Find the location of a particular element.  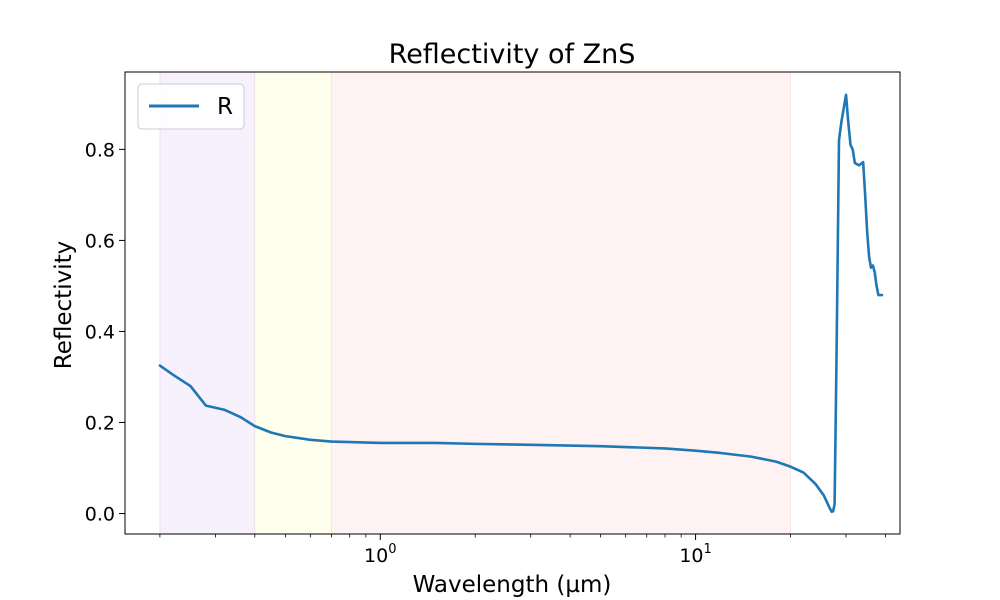

x-tick-label: 10¹ is located at coordinates (695, 554).